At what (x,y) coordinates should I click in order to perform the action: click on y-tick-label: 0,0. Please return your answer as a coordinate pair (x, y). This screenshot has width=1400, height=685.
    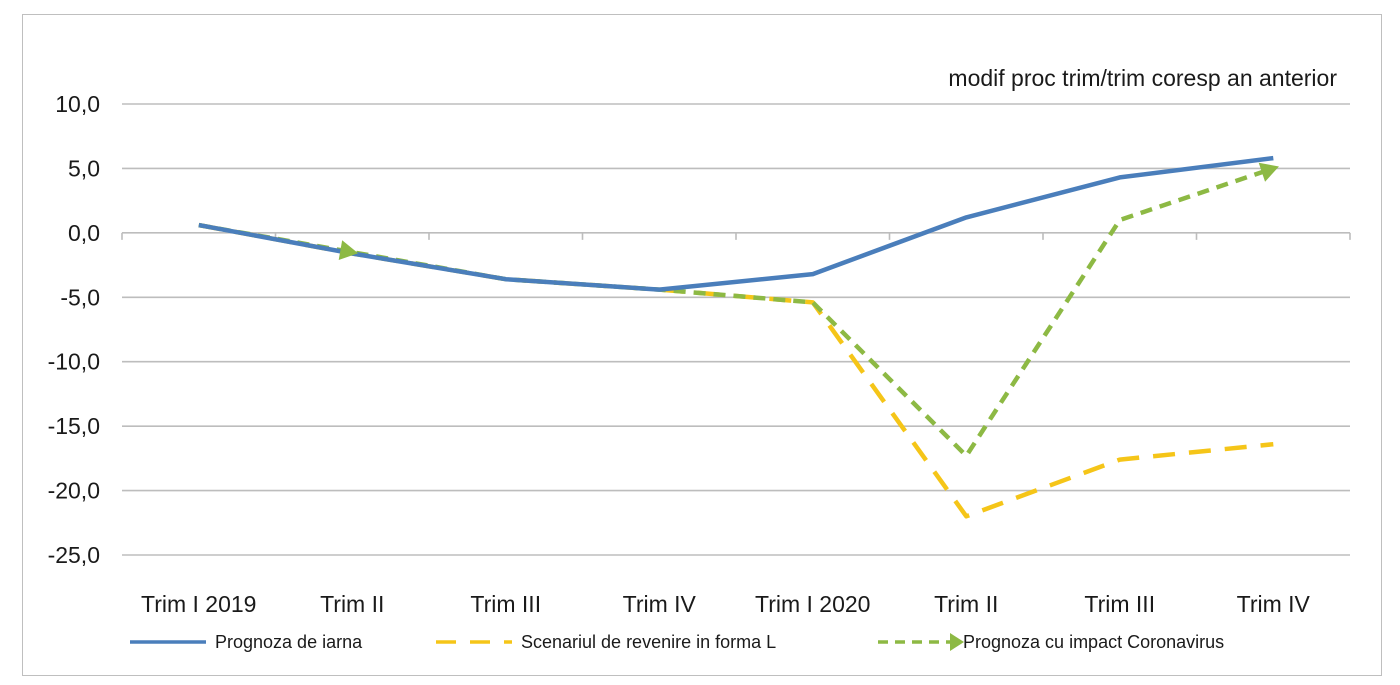
    Looking at the image, I should click on (84, 233).